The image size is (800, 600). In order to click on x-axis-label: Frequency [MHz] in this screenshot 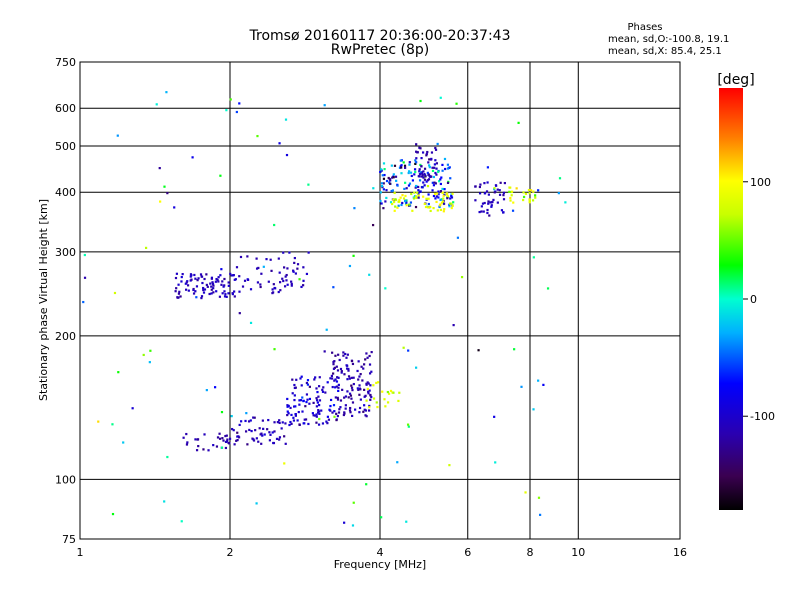, I will do `click(380, 564)`.